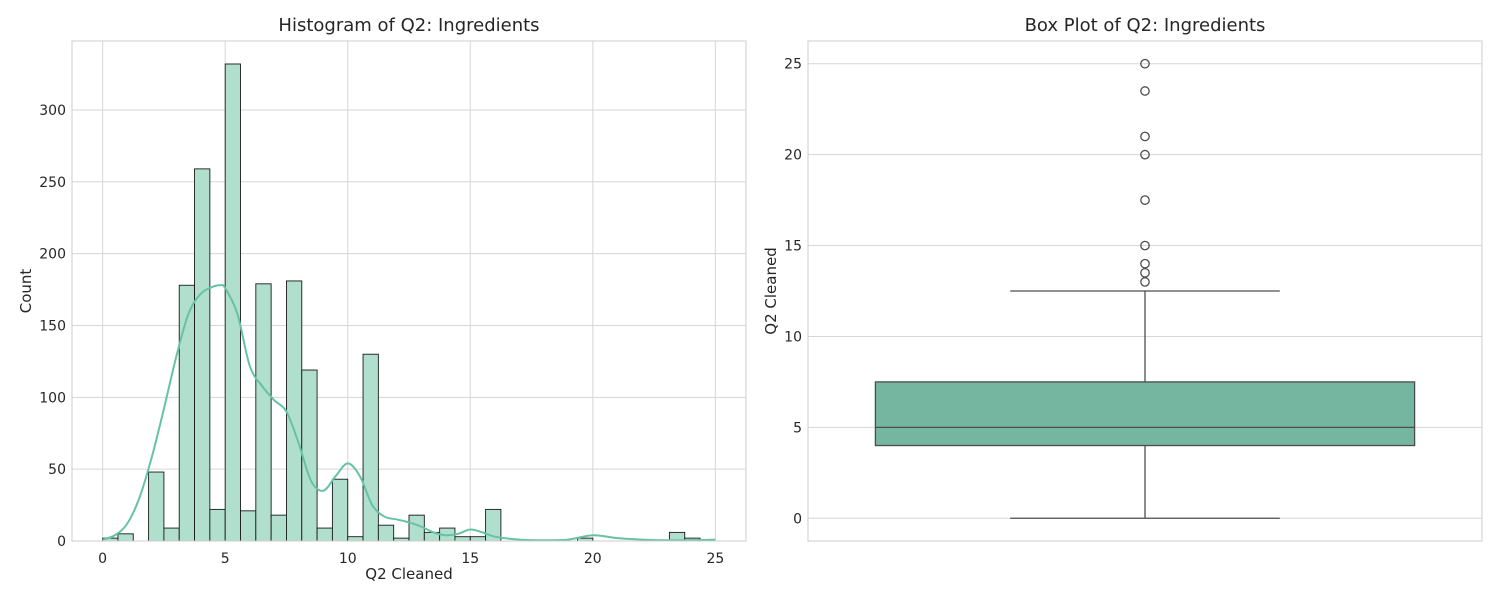 Image resolution: width=1500 pixels, height=600 pixels. I want to click on histogram-y-tick-label: 150, so click(52, 326).